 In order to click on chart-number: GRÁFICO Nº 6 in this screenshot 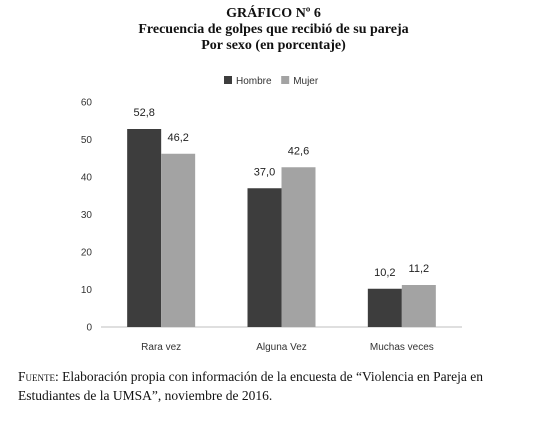, I will do `click(273, 13)`.